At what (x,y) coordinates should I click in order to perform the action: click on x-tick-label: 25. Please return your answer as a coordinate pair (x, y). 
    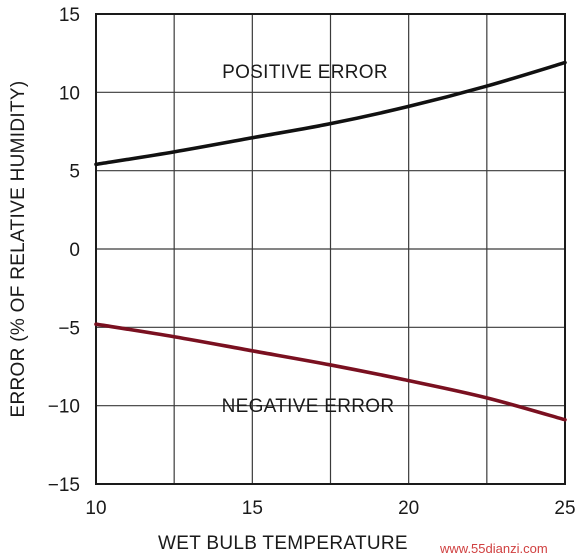
    Looking at the image, I should click on (564, 508).